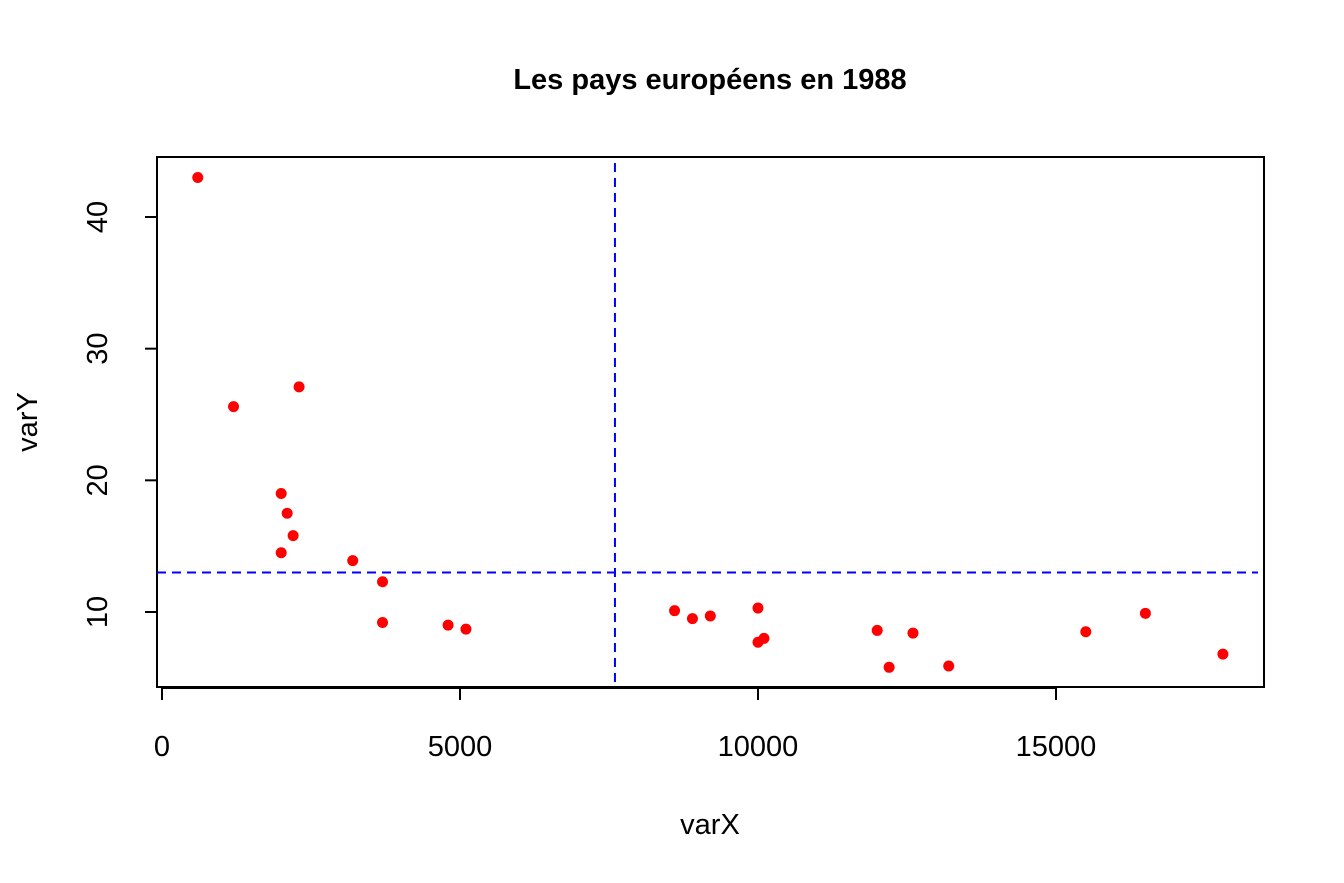 The width and height of the screenshot is (1344, 883). I want to click on x-axis-label: varX, so click(710, 825).